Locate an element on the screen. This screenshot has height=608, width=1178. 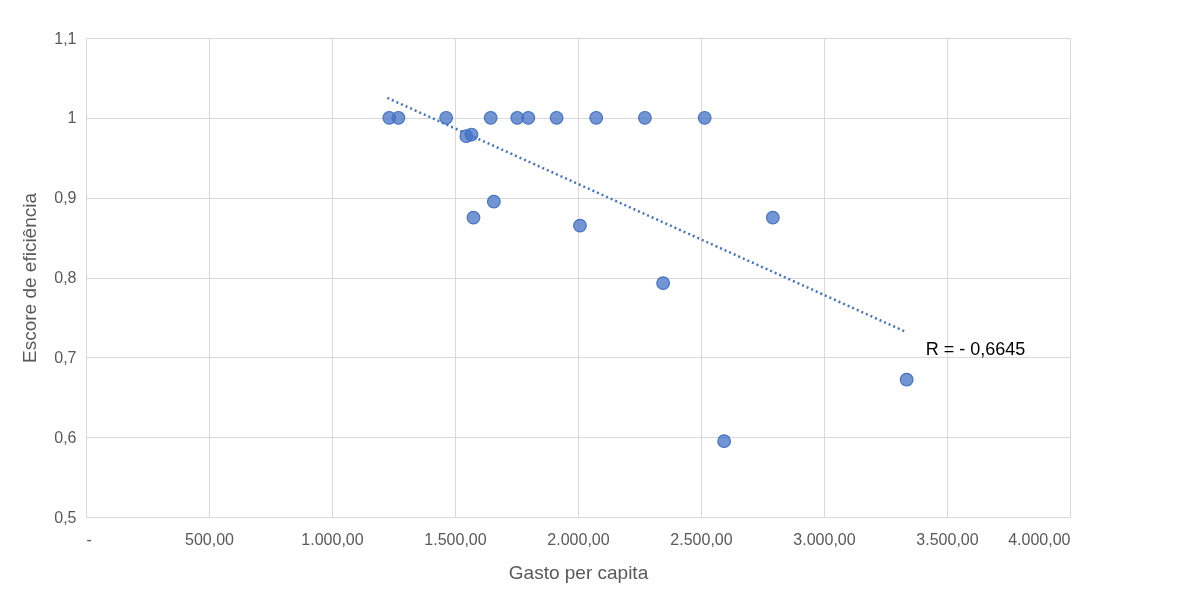
x-tick-label: 3.000,00 is located at coordinates (824, 539).